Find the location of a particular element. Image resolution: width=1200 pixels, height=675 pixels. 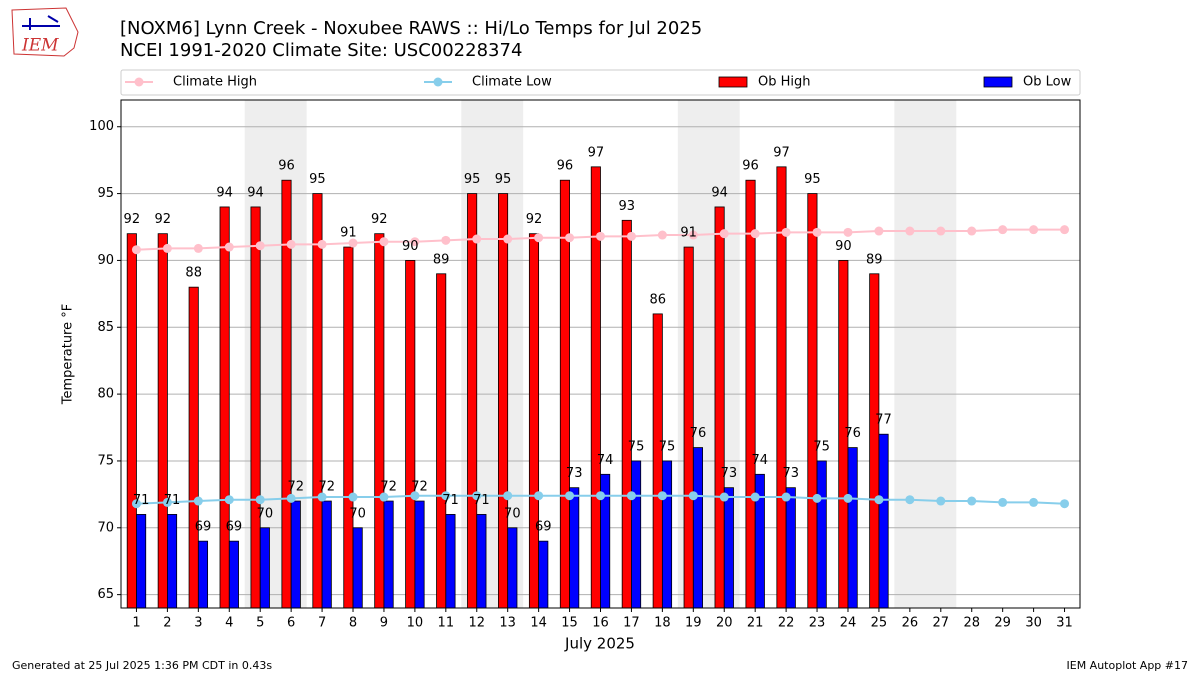

weekend-shade is located at coordinates (925, 354).